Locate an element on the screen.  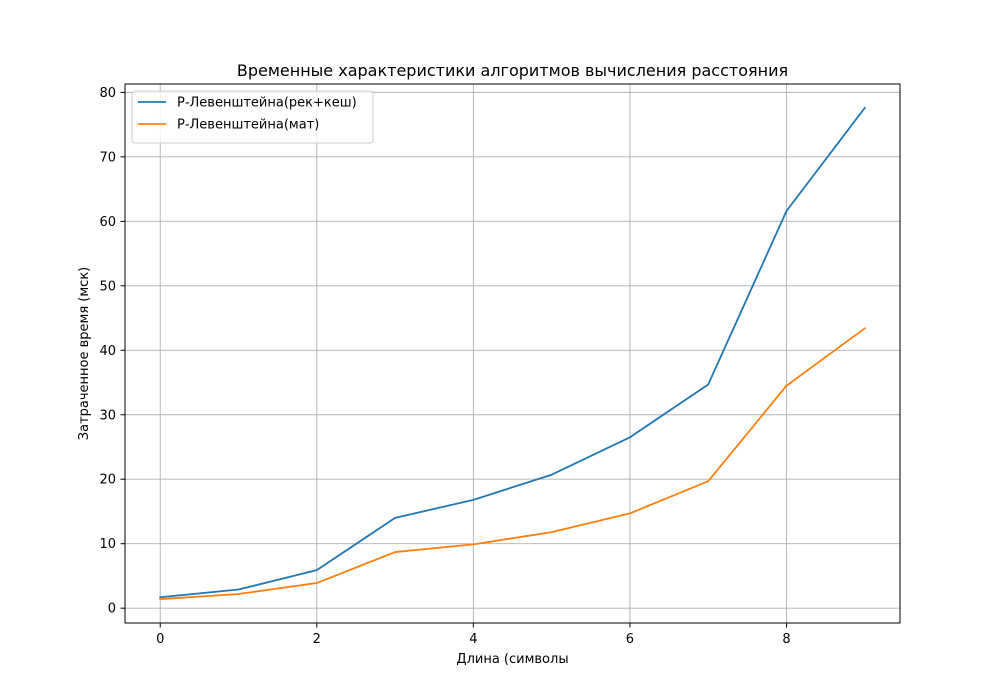
x-tick-label: 8 is located at coordinates (786, 639).